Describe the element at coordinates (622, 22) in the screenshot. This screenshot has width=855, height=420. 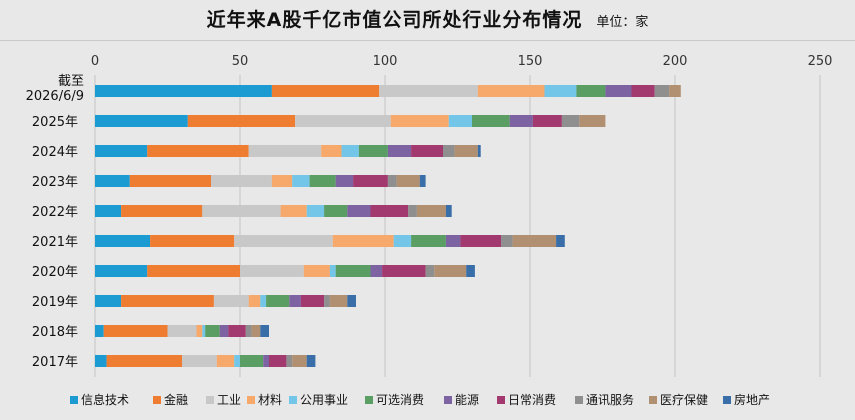
I see `unit-label: 单位：家` at that location.